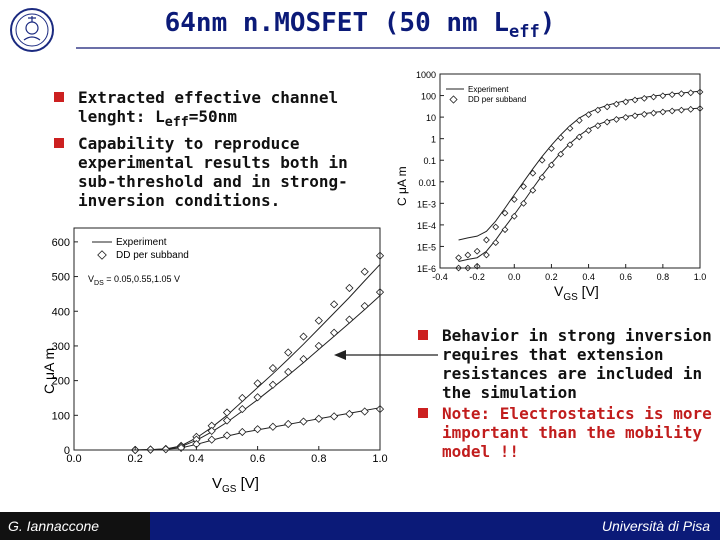 The width and height of the screenshot is (720, 540). Describe the element at coordinates (61, 278) in the screenshot. I see `y-tick-label: 500` at that location.